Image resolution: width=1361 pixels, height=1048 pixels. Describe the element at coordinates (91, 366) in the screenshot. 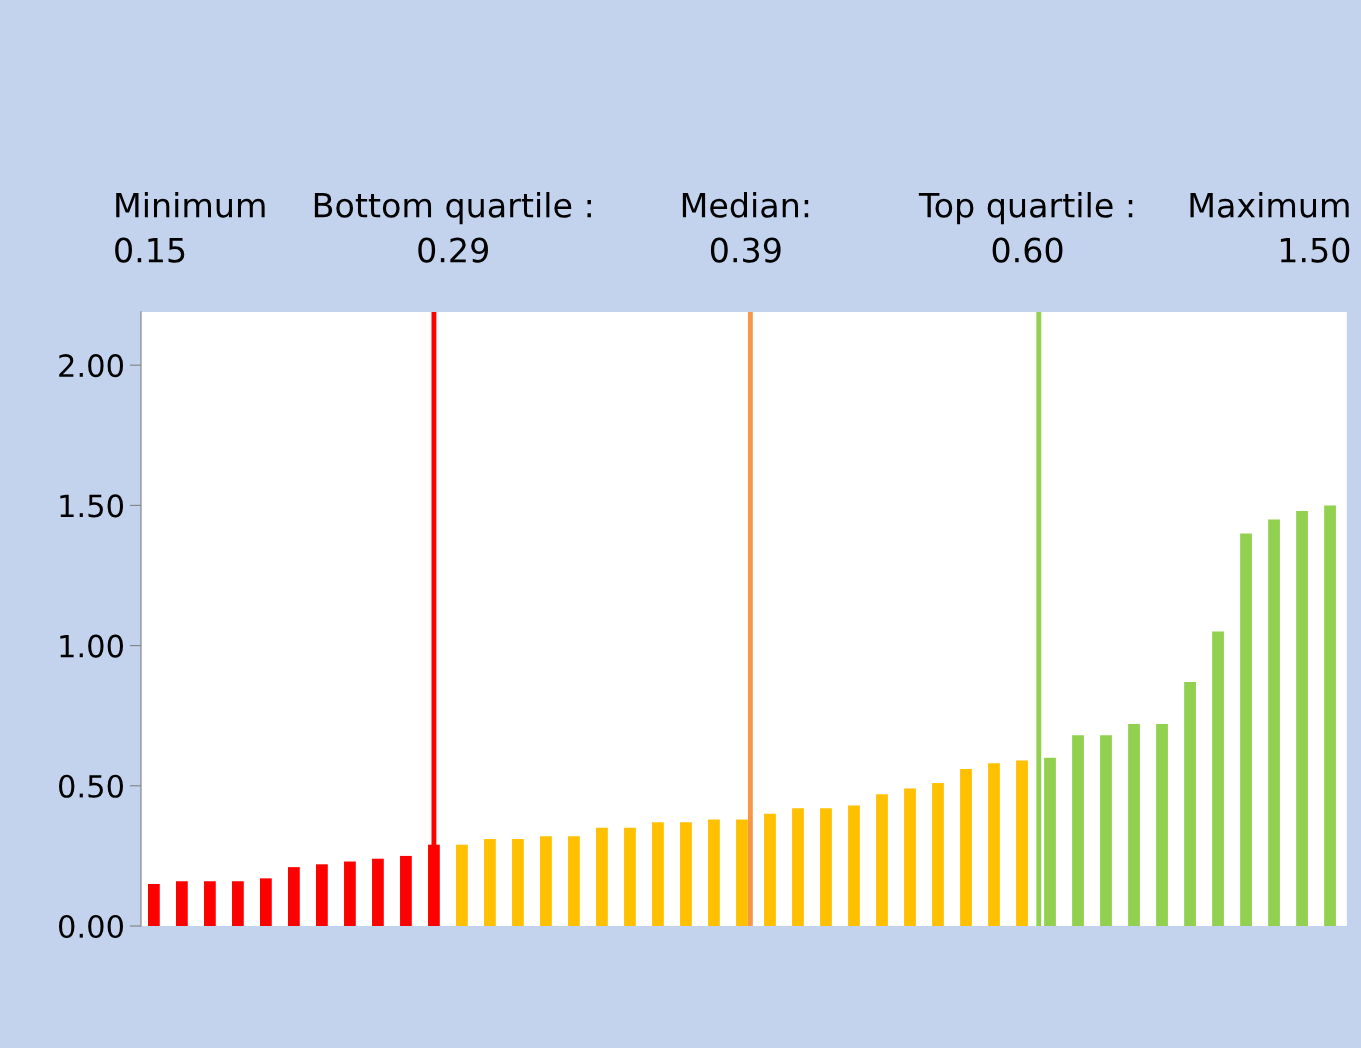

I see `y-tick-label: 2.00` at that location.